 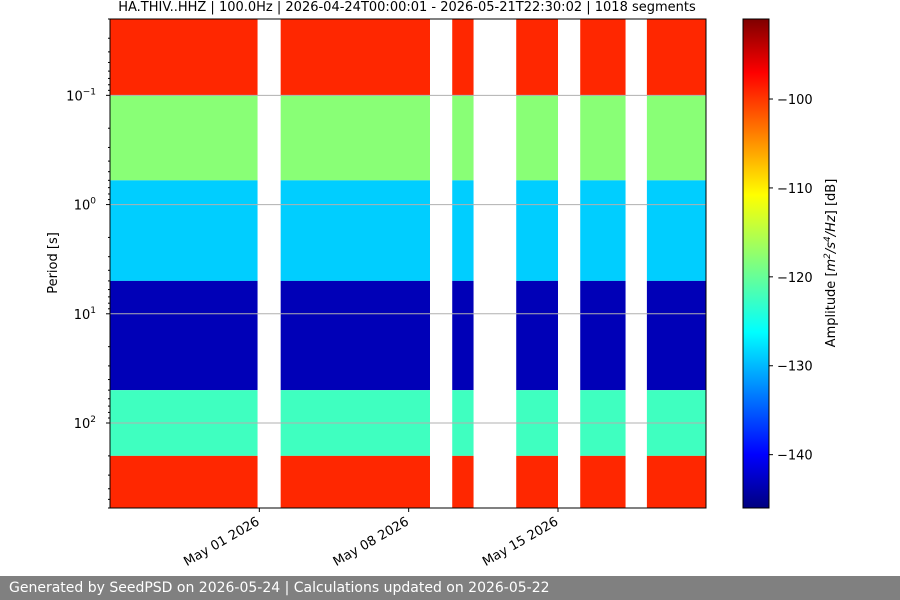 What do you see at coordinates (85, 423) in the screenshot?
I see `y-tick-label: 10²` at bounding box center [85, 423].